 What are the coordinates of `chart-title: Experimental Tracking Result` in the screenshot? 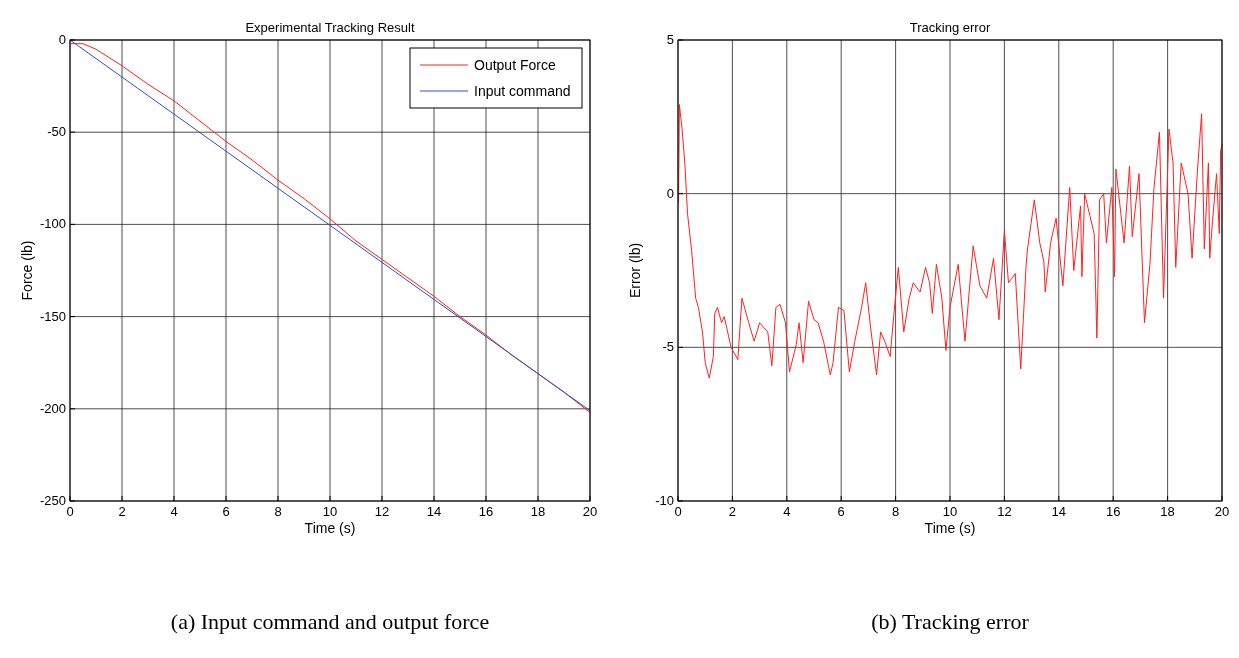 It's located at (330, 27).